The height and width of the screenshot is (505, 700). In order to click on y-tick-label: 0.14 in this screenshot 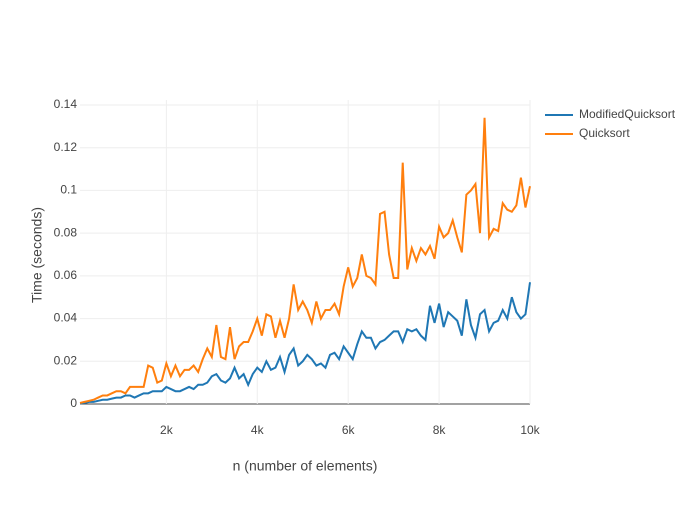, I will do `click(66, 104)`.